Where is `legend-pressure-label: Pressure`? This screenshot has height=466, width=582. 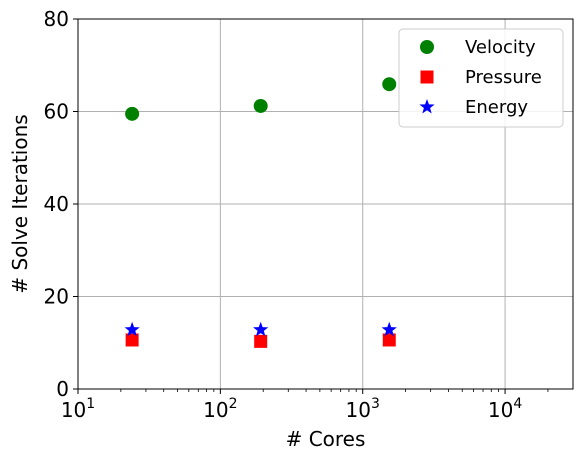 legend-pressure-label: Pressure is located at coordinates (503, 77).